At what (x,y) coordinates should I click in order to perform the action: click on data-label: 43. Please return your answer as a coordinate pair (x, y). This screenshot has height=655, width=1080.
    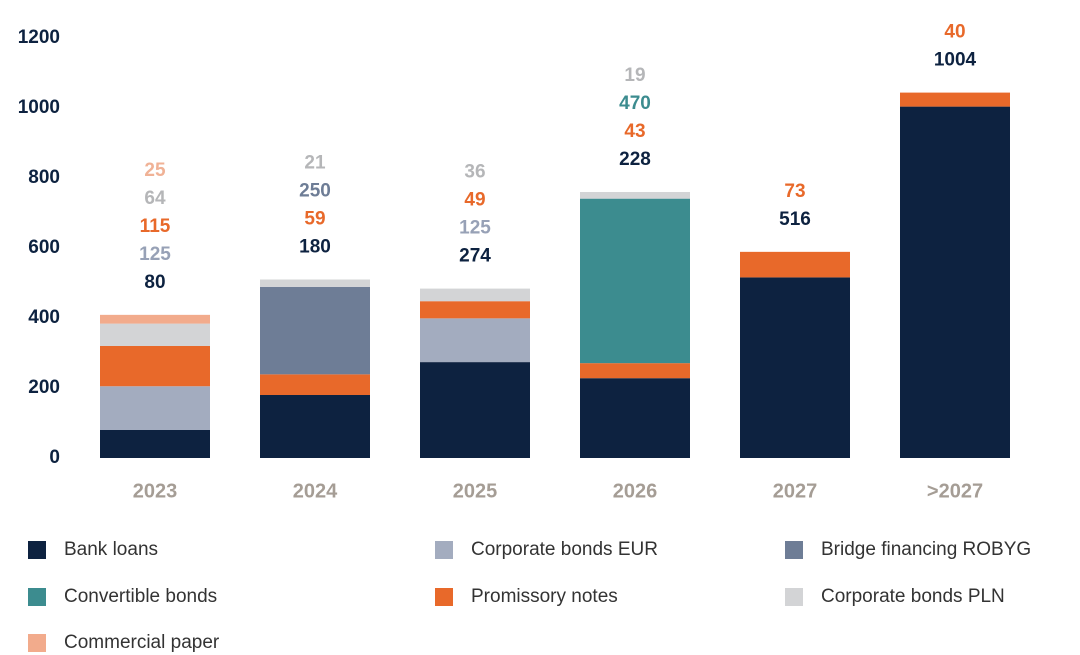
    Looking at the image, I should click on (634, 131).